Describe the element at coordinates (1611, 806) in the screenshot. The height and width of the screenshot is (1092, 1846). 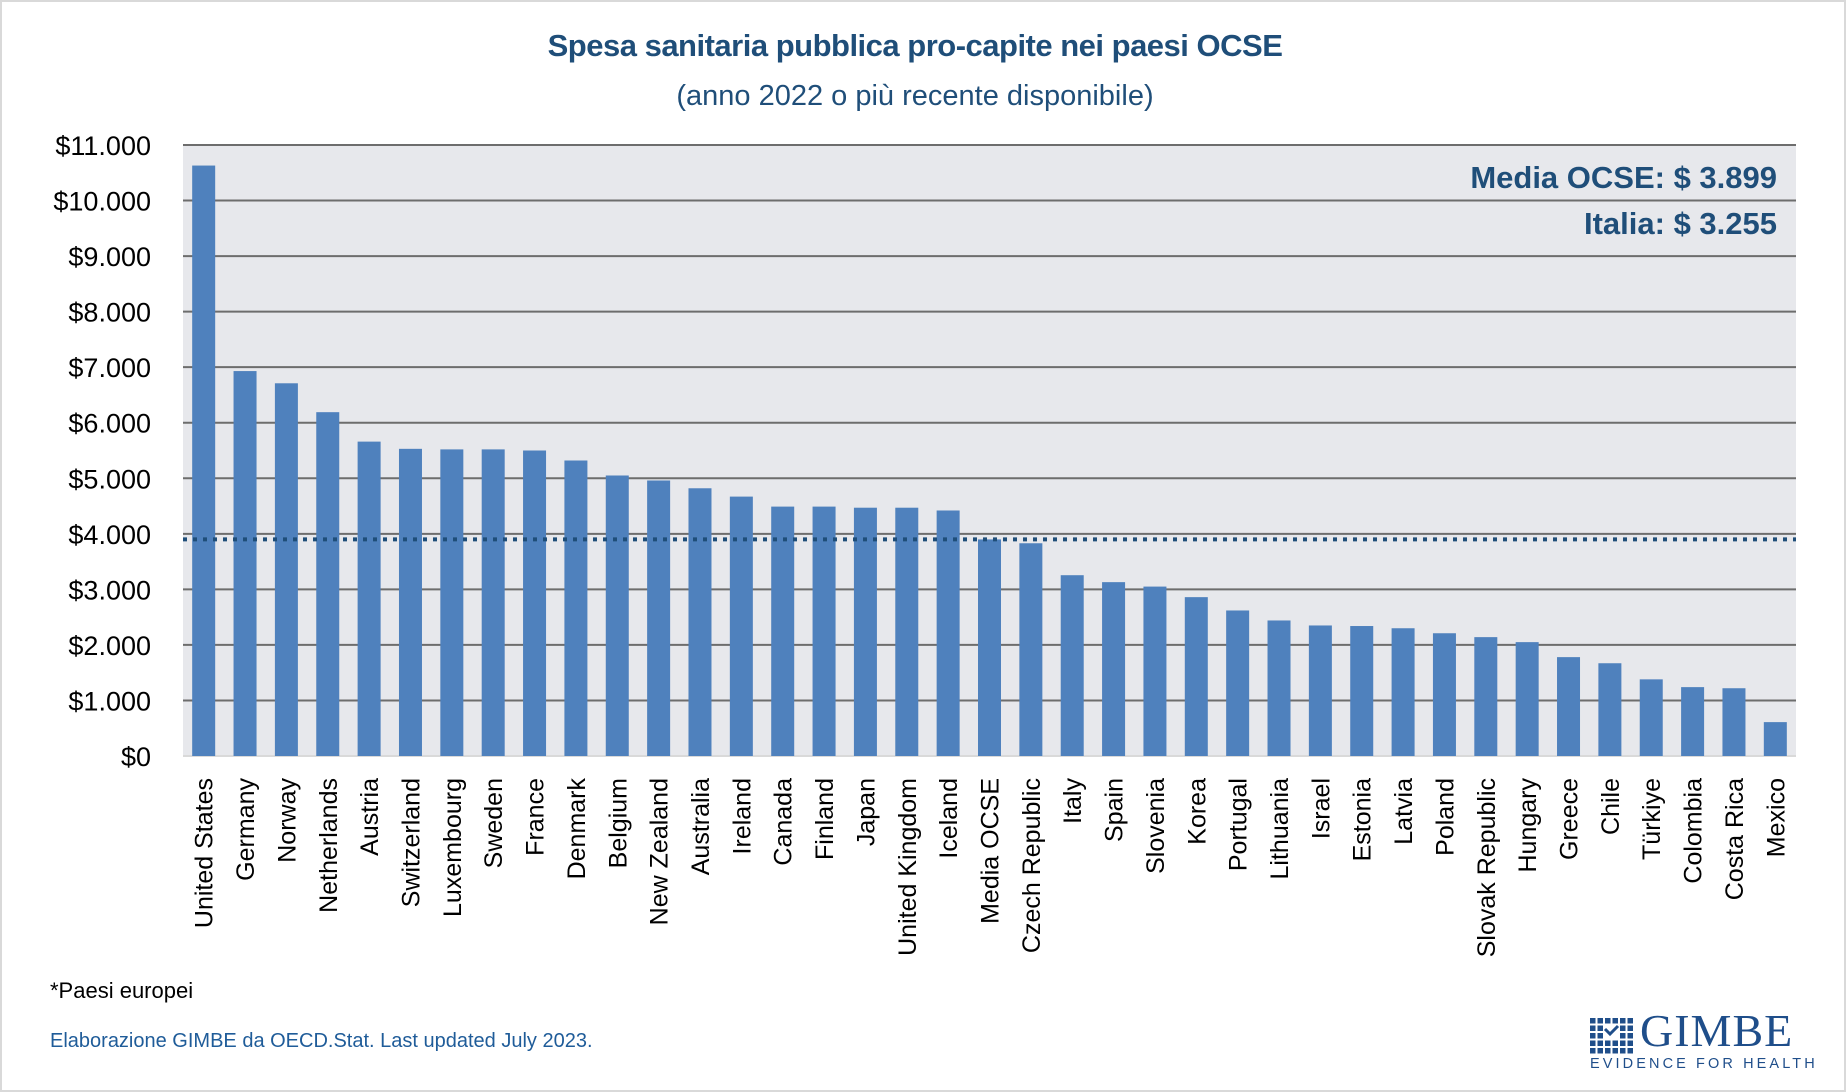
I see `x-tick-label: Chile` at that location.